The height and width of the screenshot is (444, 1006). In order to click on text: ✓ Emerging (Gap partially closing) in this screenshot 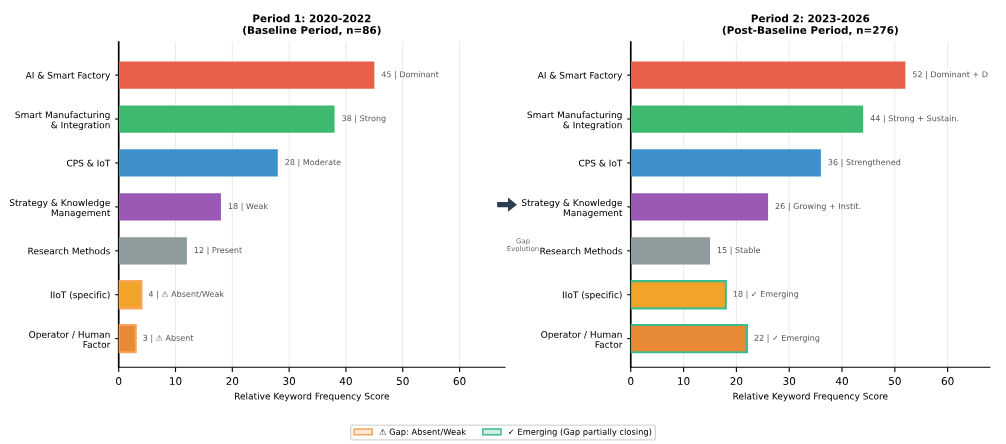, I will do `click(580, 432)`.